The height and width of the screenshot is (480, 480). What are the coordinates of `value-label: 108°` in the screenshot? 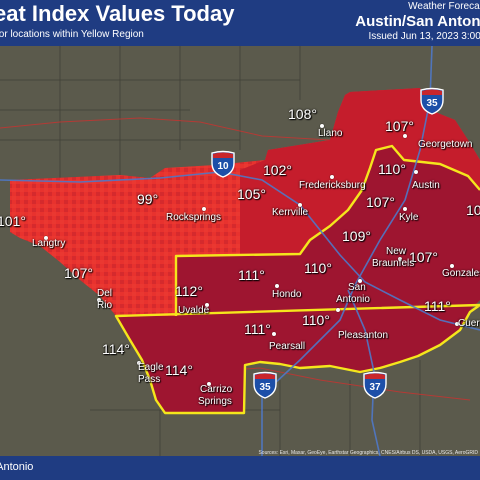 It's located at (302, 114).